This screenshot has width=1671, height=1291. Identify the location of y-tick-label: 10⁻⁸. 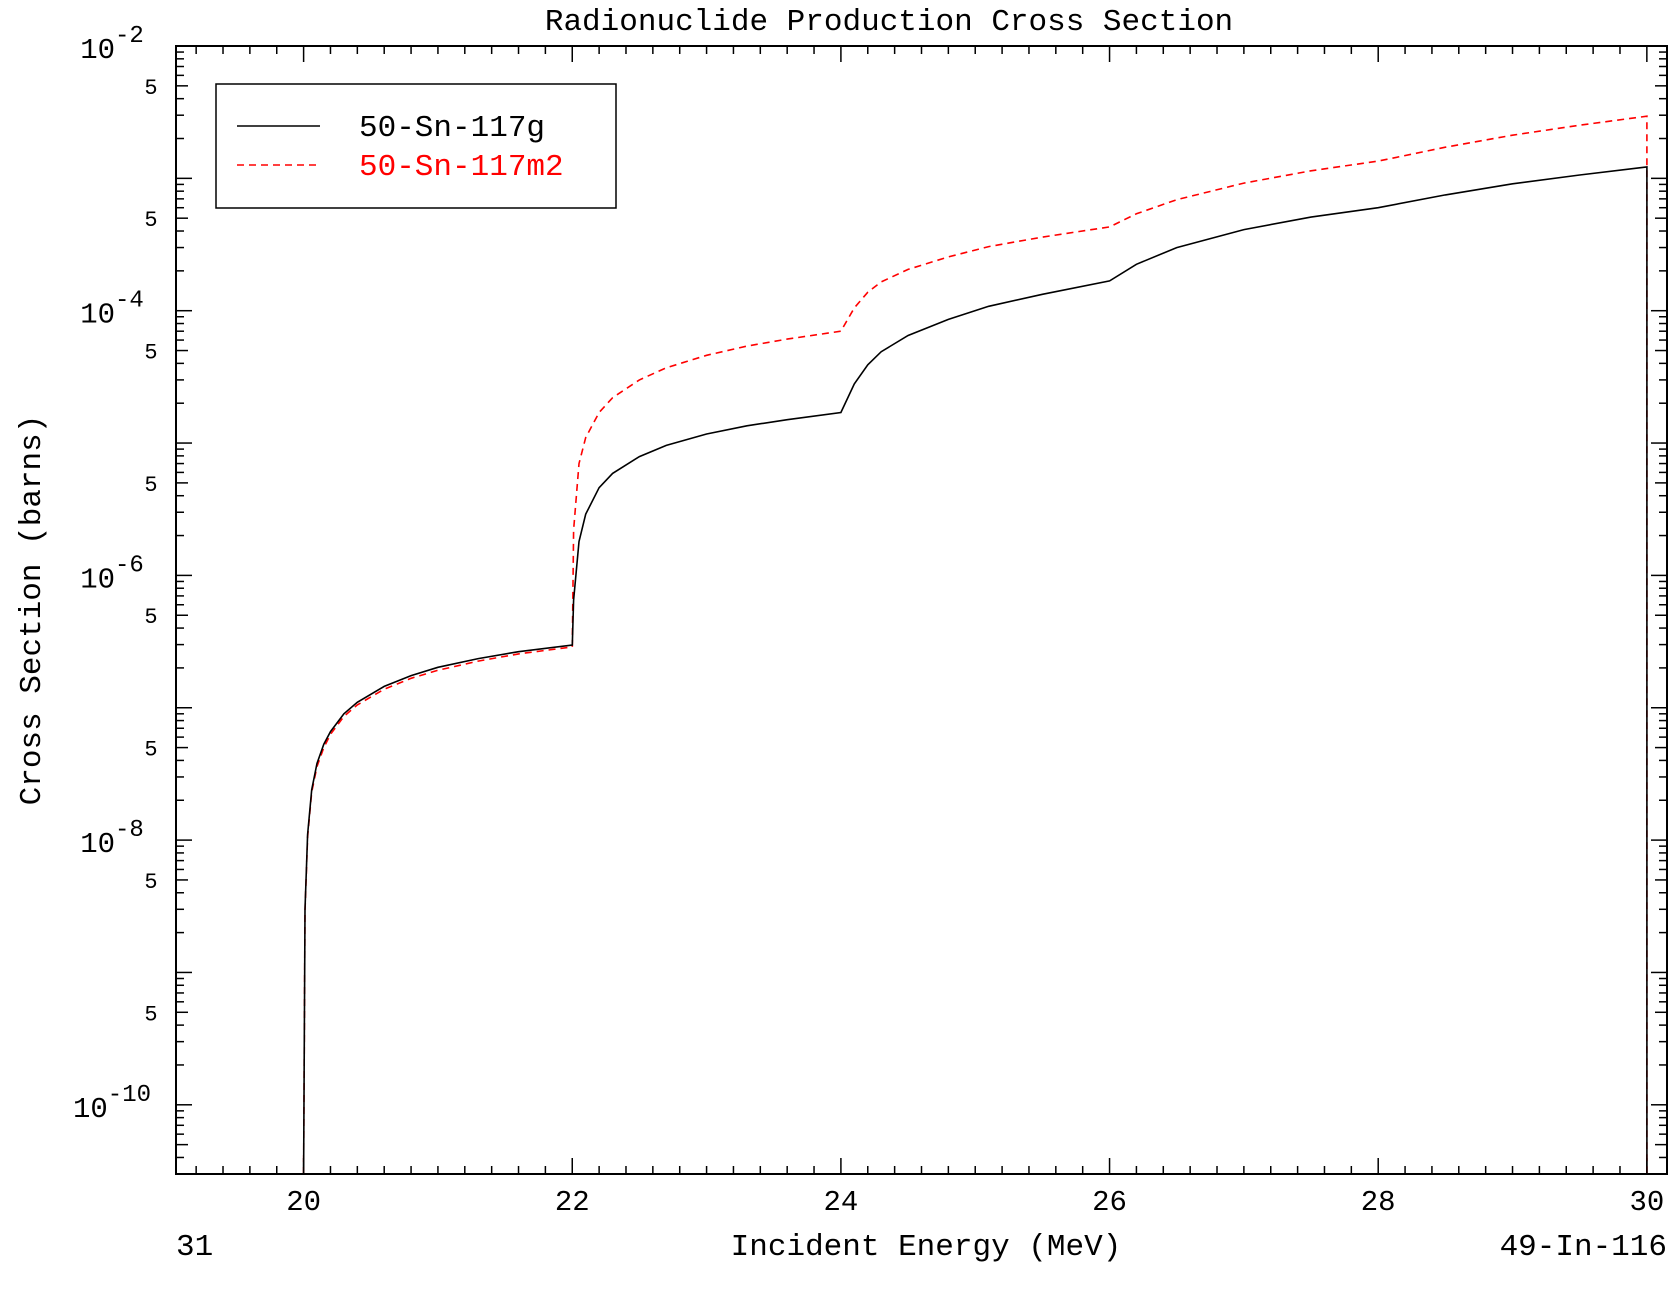
(112, 839).